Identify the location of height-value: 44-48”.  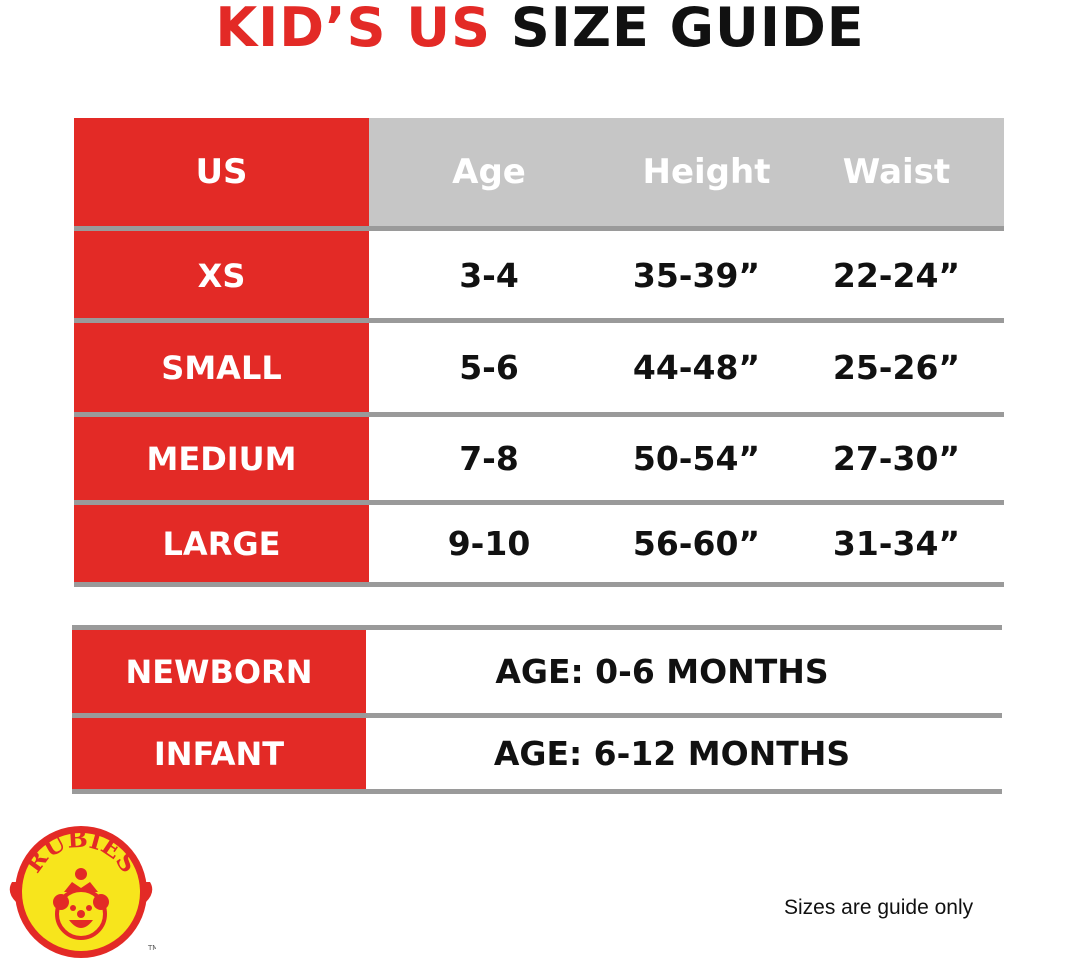
(696, 367).